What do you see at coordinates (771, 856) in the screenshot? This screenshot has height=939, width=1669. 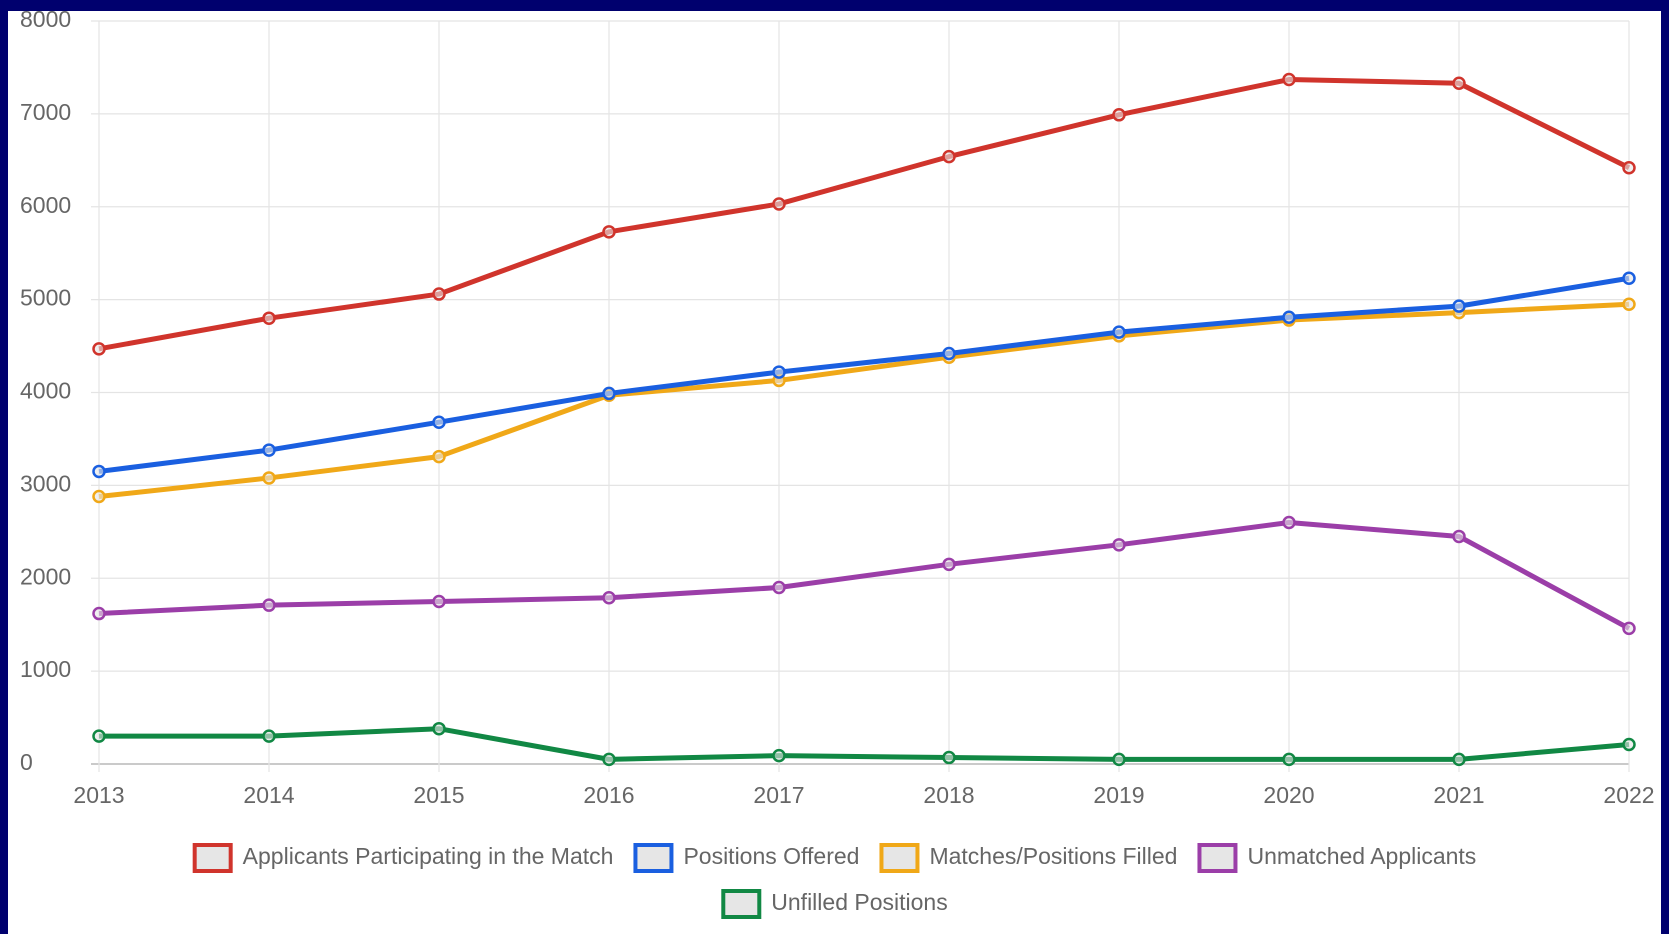 I see `legend-label: Positions Offered` at bounding box center [771, 856].